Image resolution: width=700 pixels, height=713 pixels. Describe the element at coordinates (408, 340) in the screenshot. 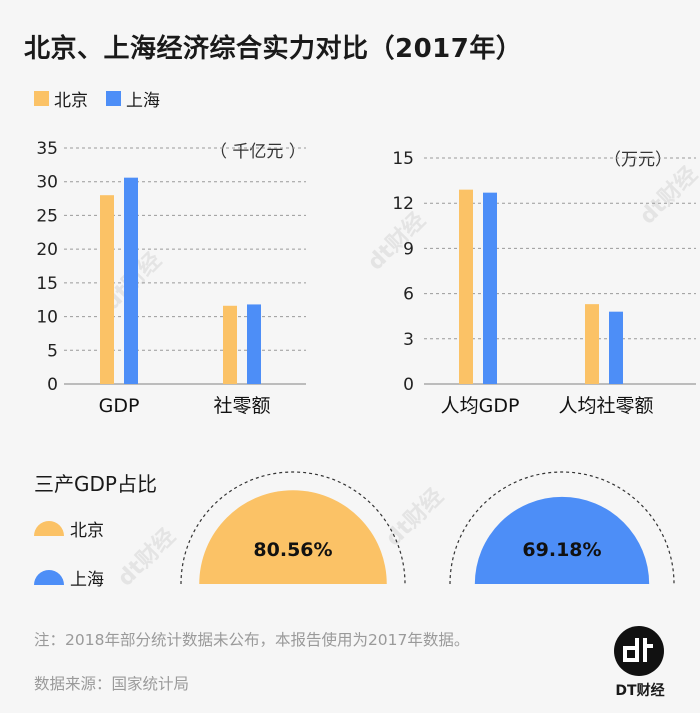

I see `y-tick-label: 3` at that location.